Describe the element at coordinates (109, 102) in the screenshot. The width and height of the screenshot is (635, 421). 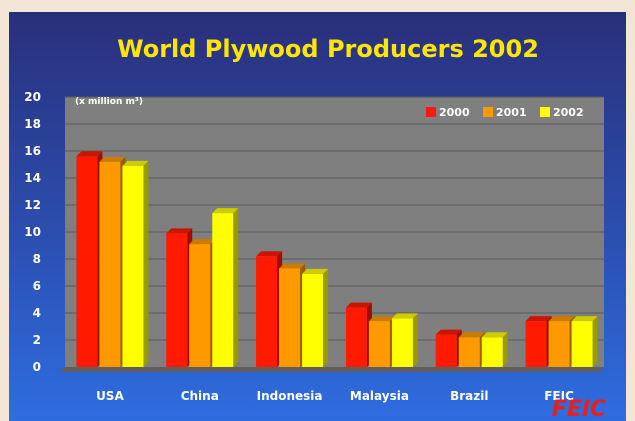
I see `unit-label: (x million m³)` at that location.